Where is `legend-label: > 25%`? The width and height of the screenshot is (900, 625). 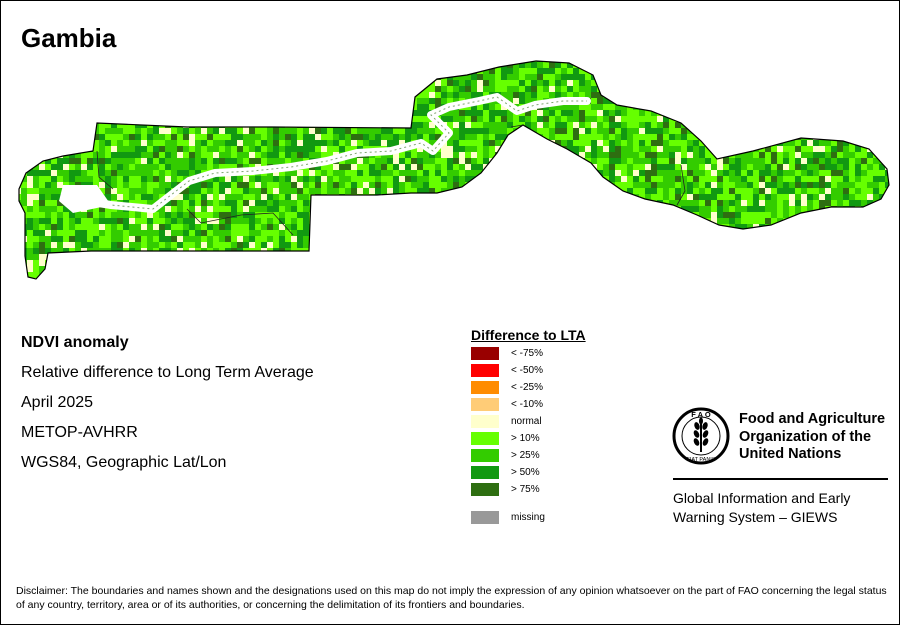 legend-label: > 25% is located at coordinates (525, 455).